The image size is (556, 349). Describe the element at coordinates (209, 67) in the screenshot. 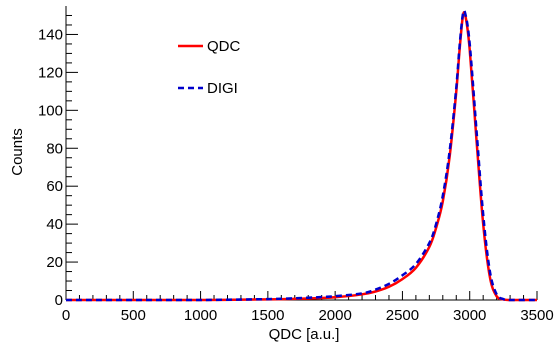

I see `legend: QDC DIGI` at that location.